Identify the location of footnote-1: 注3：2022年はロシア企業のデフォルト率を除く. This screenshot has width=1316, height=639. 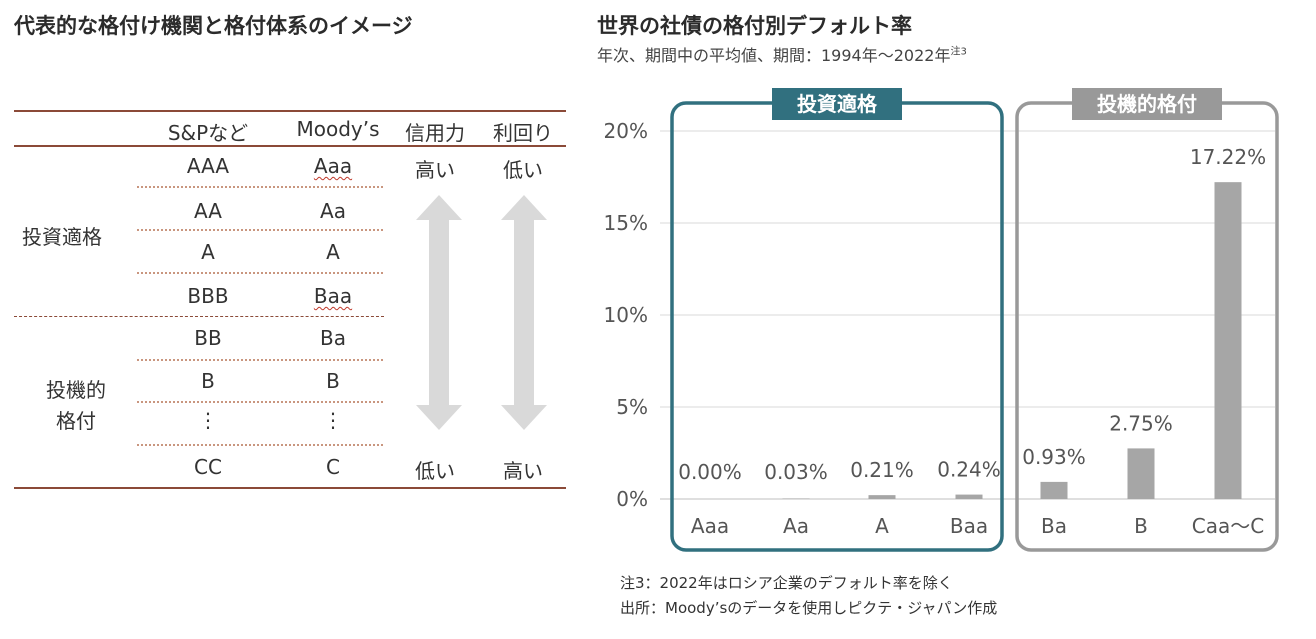
(786, 583).